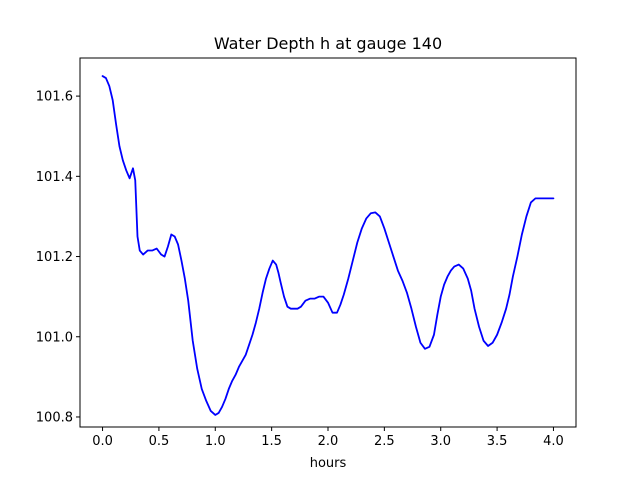 Image resolution: width=640 pixels, height=480 pixels. Describe the element at coordinates (328, 463) in the screenshot. I see `x-axis-label: hours` at that location.